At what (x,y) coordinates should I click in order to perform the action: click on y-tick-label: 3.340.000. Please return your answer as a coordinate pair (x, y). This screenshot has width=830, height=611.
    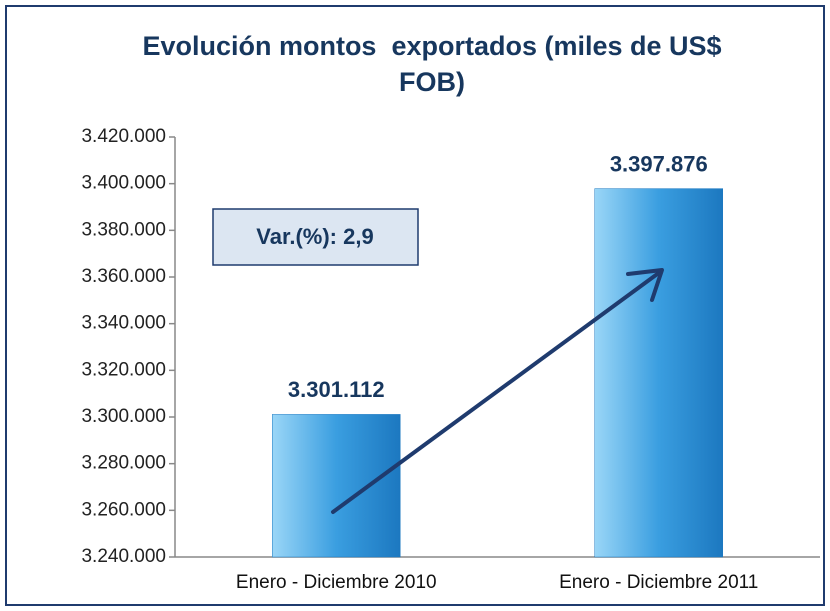
    Looking at the image, I should click on (123, 323).